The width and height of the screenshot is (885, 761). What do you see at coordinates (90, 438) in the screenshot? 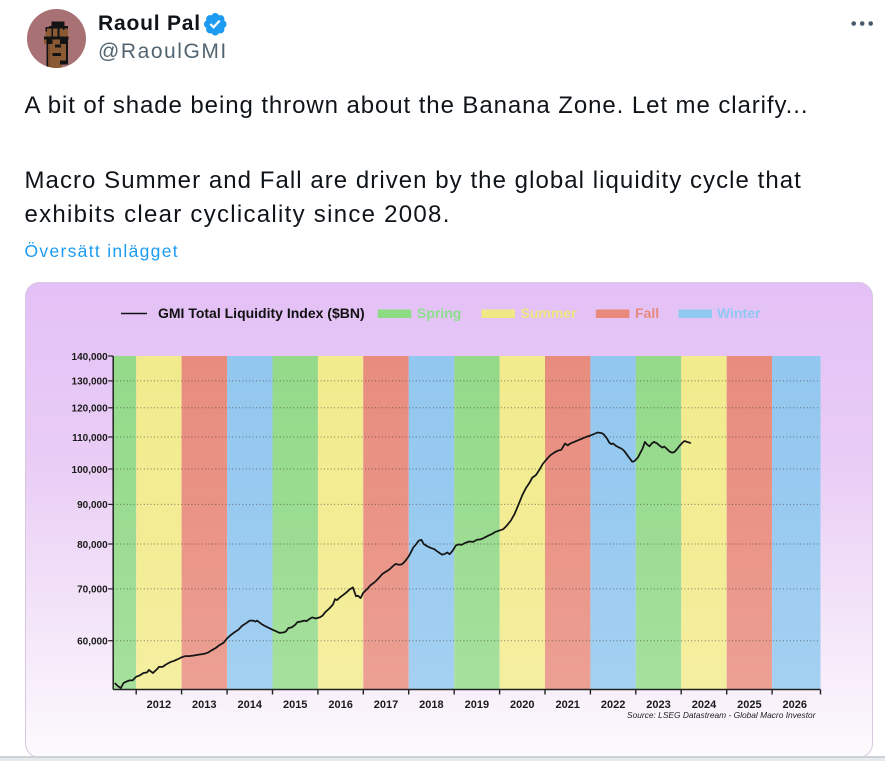
I see `svg-text: 110,000` at bounding box center [90, 438].